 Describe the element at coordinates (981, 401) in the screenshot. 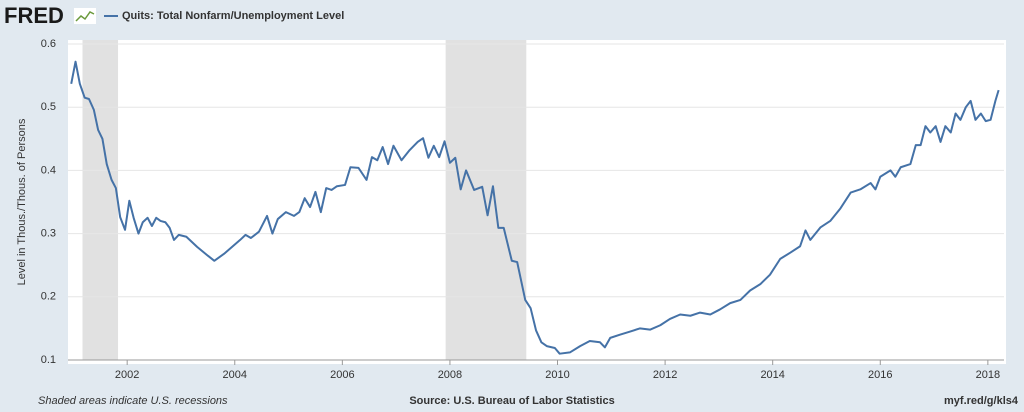

I see `link: myf.red/g/kls4` at that location.